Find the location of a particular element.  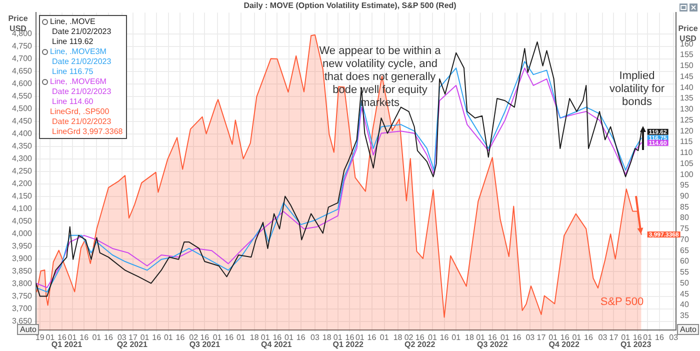

y2-tick-label: 90 is located at coordinates (685, 196).